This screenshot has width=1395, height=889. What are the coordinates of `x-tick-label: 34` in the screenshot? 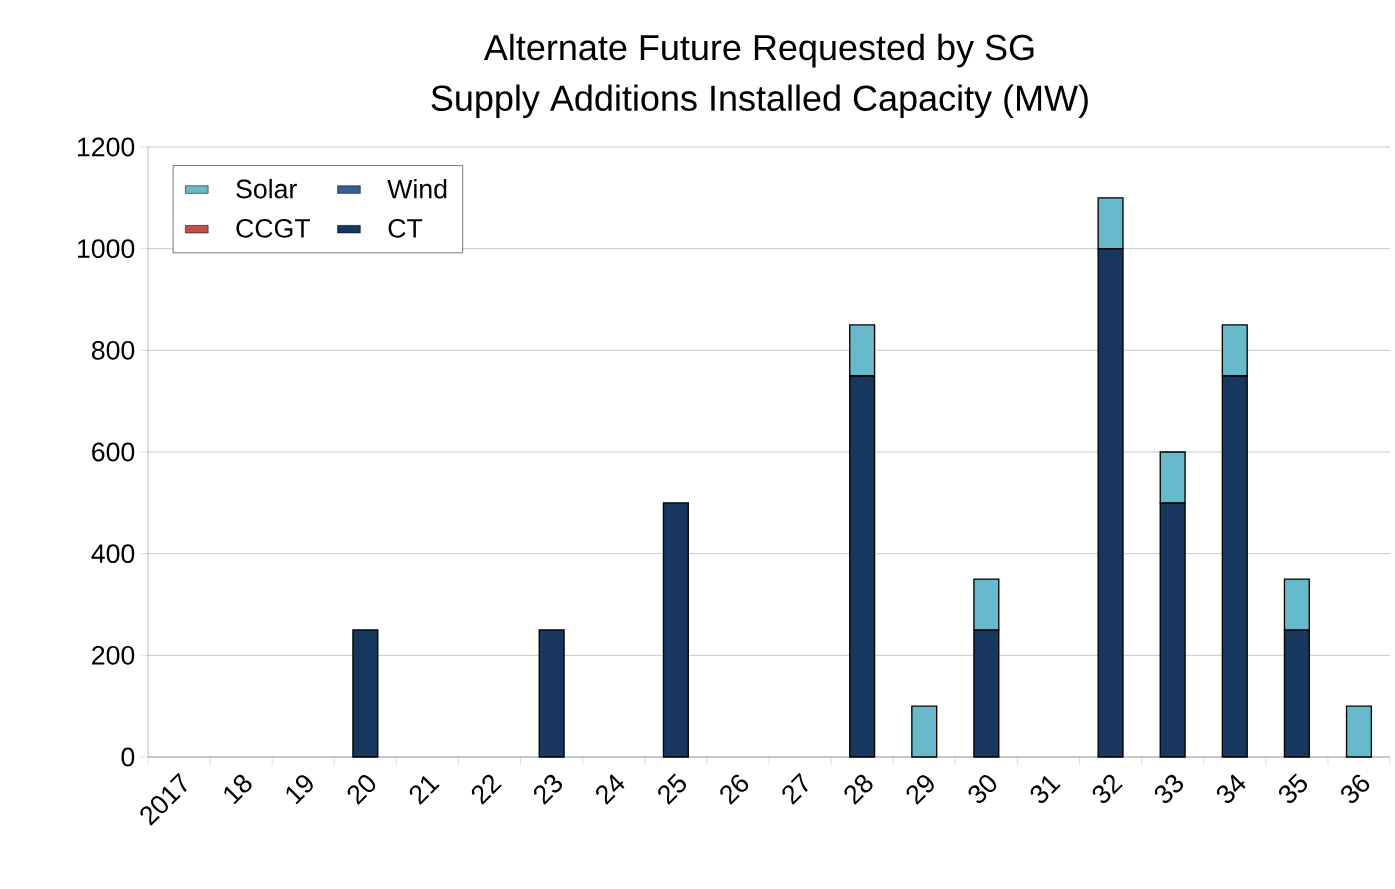 It's located at (1231, 789).